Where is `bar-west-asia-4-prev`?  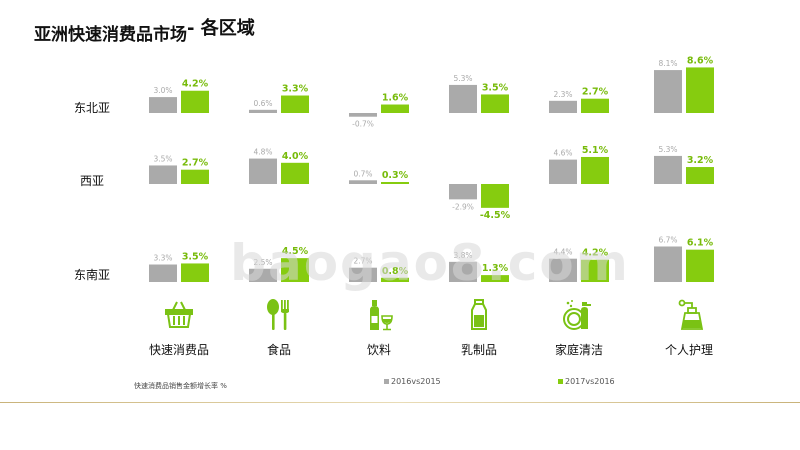 bar-west-asia-4-prev is located at coordinates (563, 171).